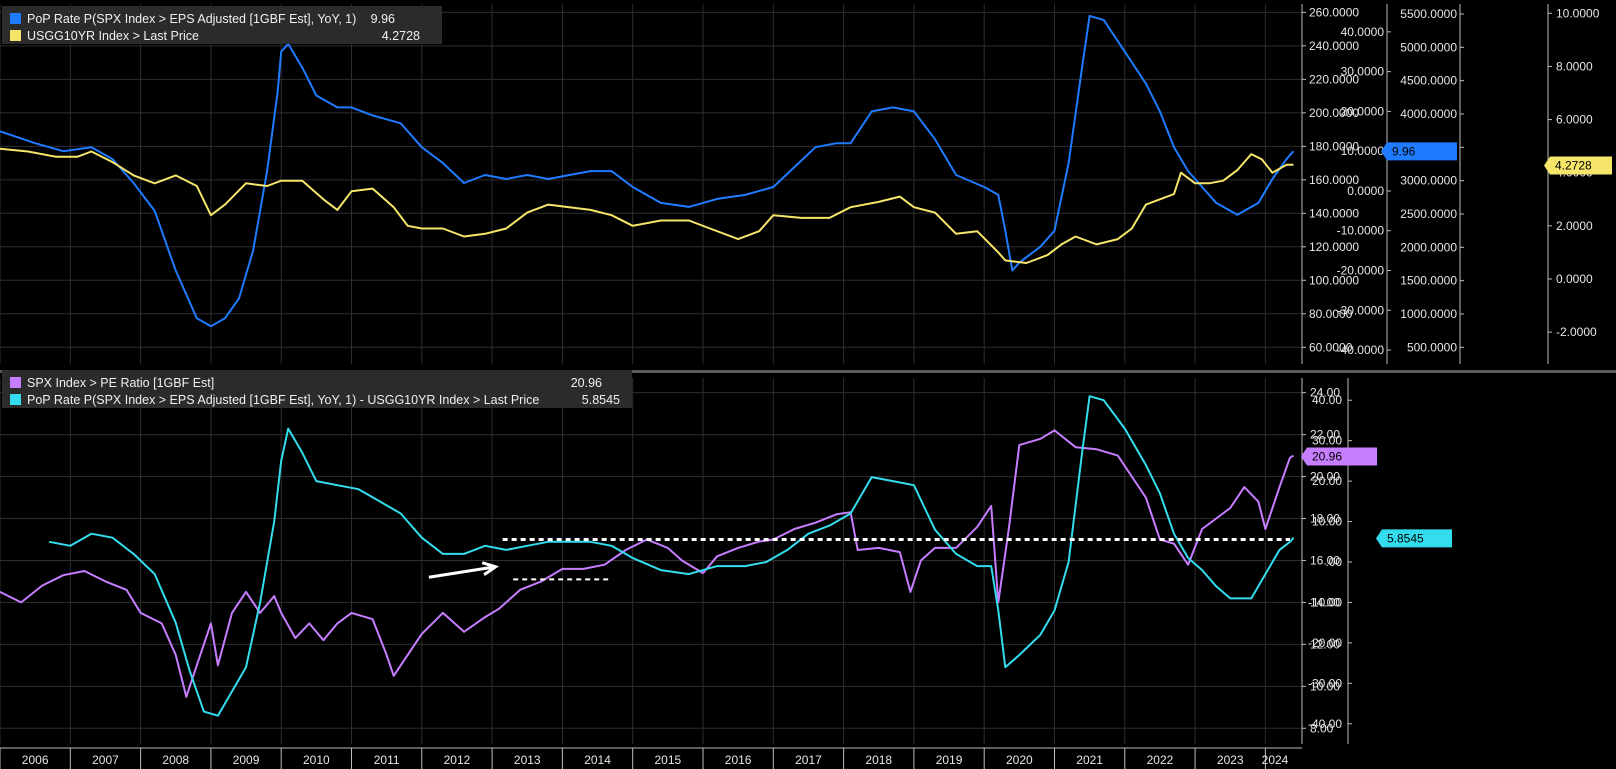 This screenshot has width=1616, height=769. Describe the element at coordinates (1365, 191) in the screenshot. I see `tick-label-top-axis2: 0.0000` at that location.